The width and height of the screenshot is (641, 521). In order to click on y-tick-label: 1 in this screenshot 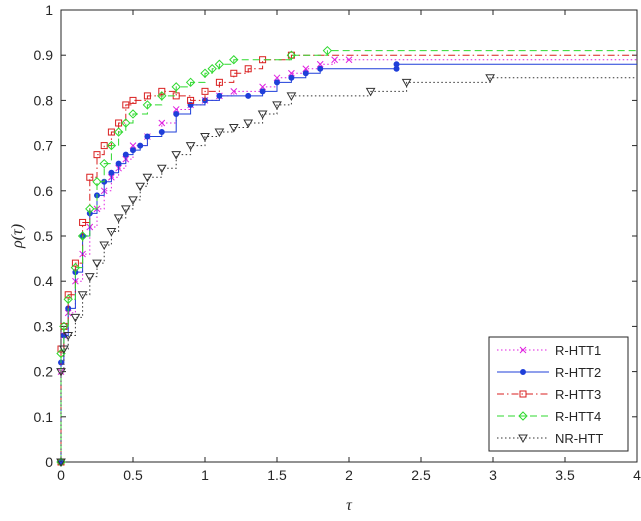, I will do `click(49, 10)`.